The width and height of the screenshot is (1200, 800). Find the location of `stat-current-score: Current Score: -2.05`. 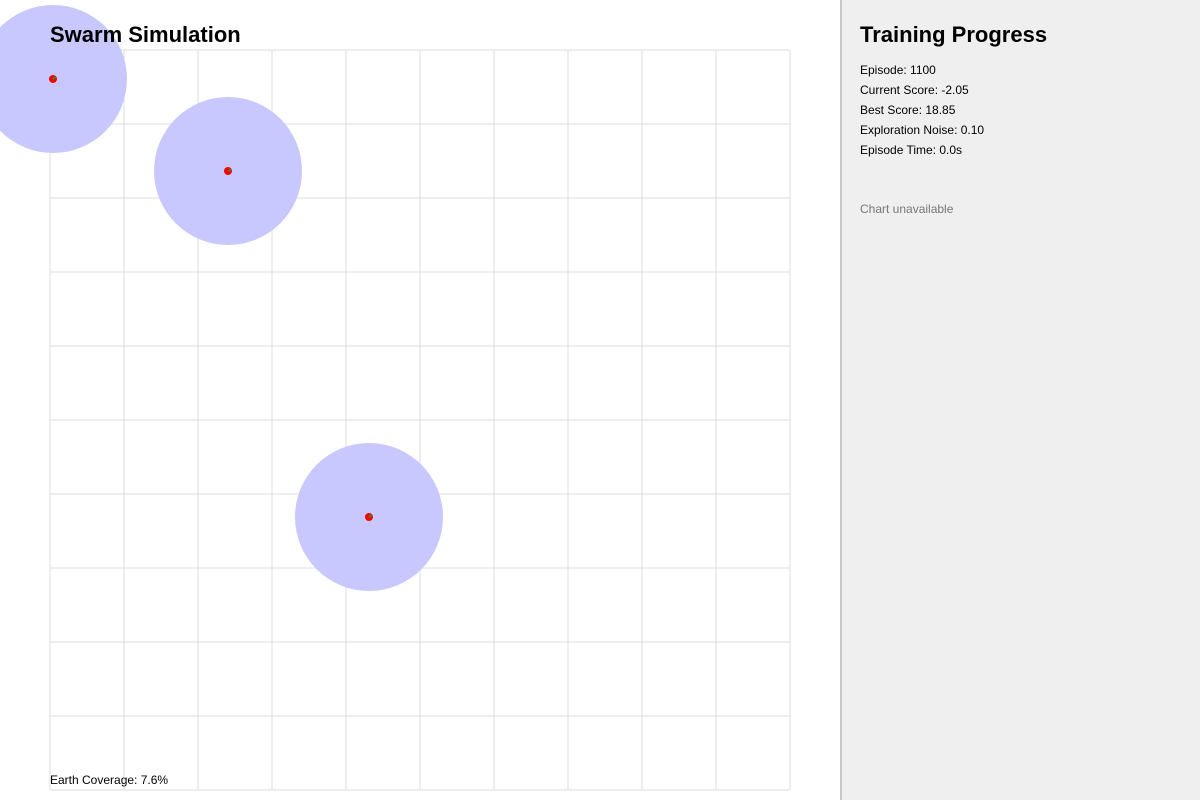

stat-current-score: Current Score: -2.05 is located at coordinates (914, 90).